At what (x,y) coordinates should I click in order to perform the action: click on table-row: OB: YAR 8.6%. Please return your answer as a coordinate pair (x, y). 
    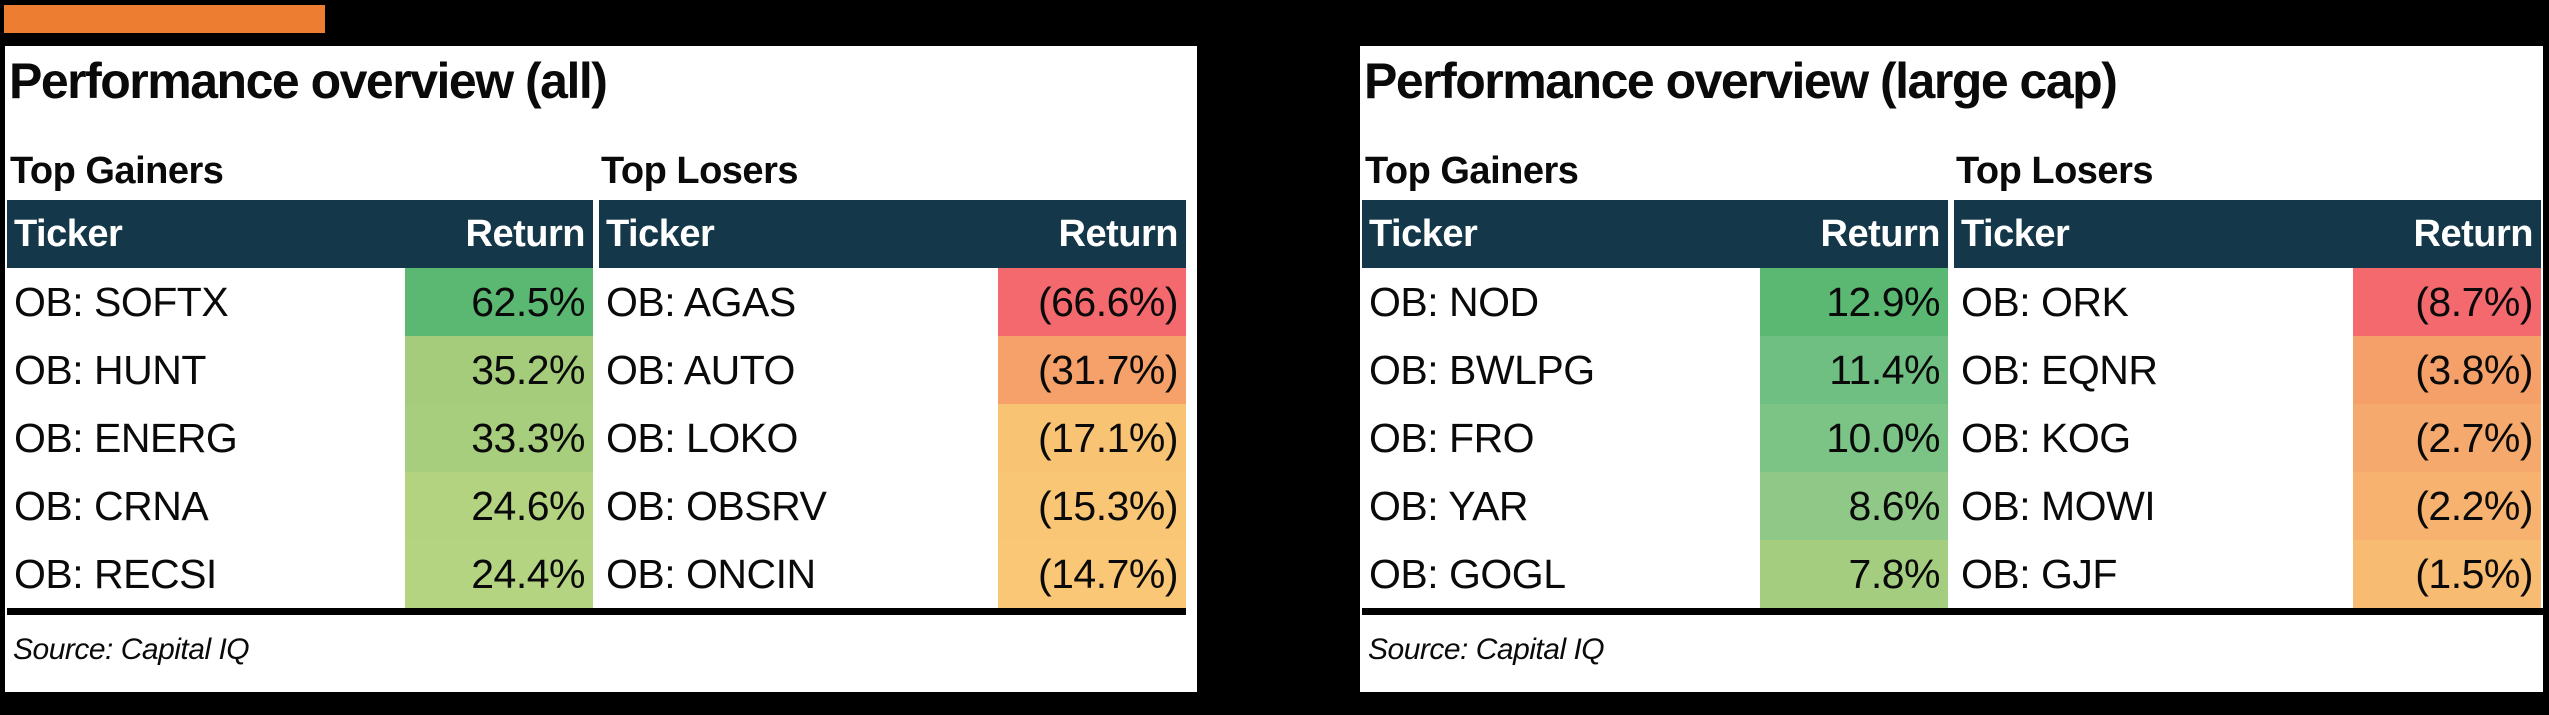
    Looking at the image, I should click on (1655, 506).